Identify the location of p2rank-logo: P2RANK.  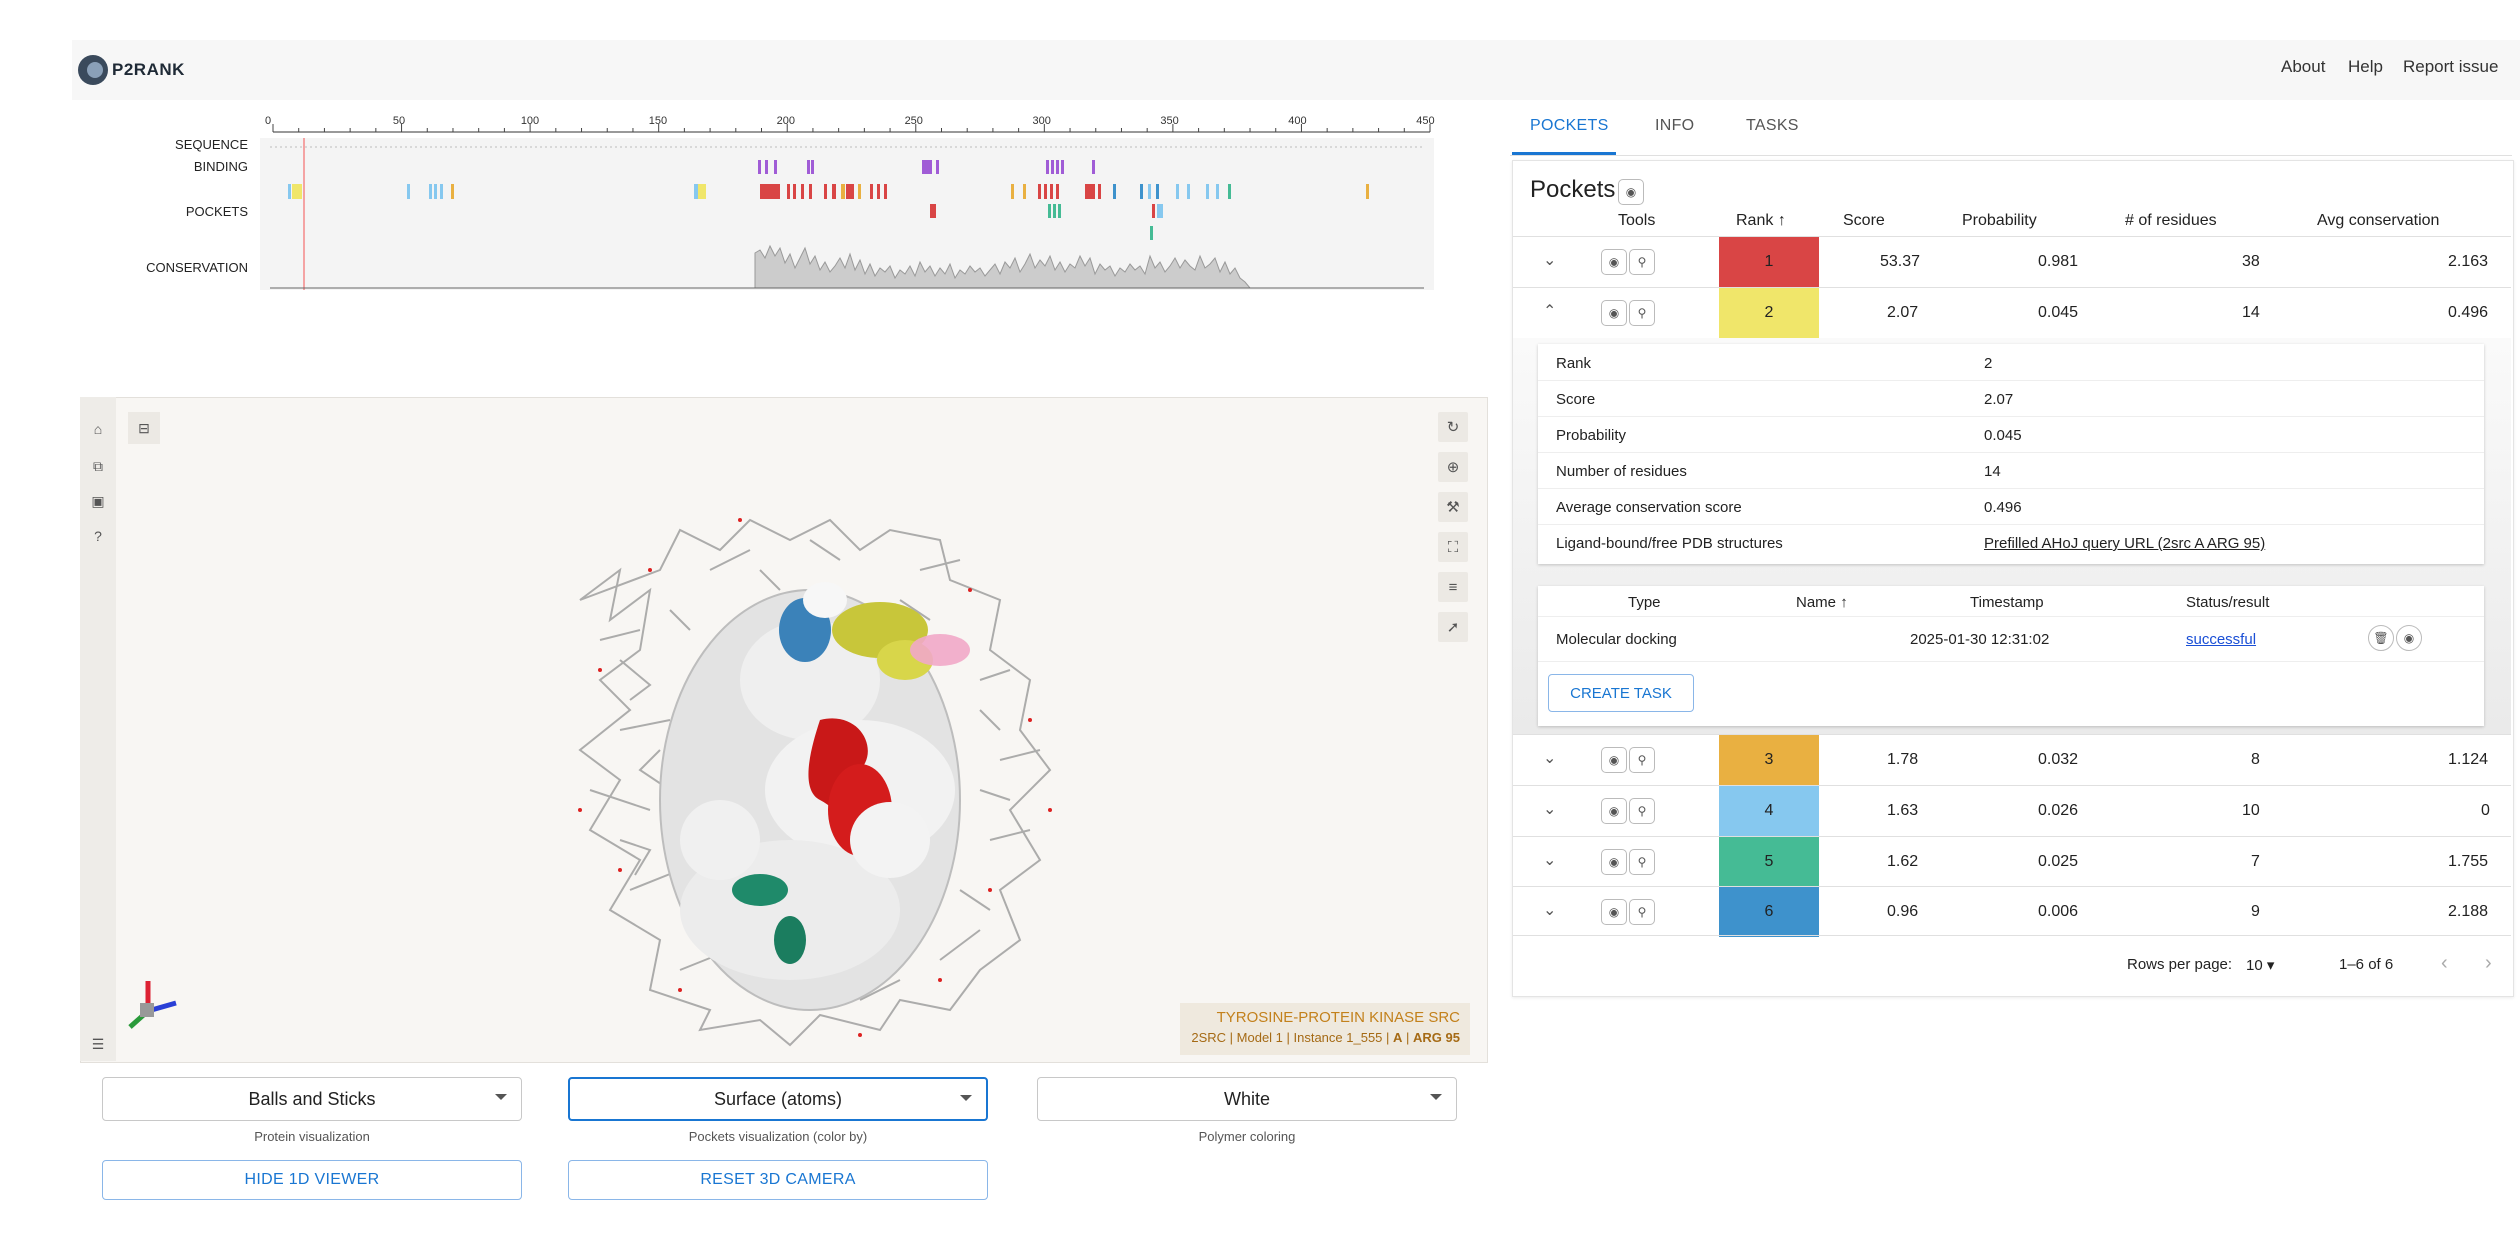
(131, 70).